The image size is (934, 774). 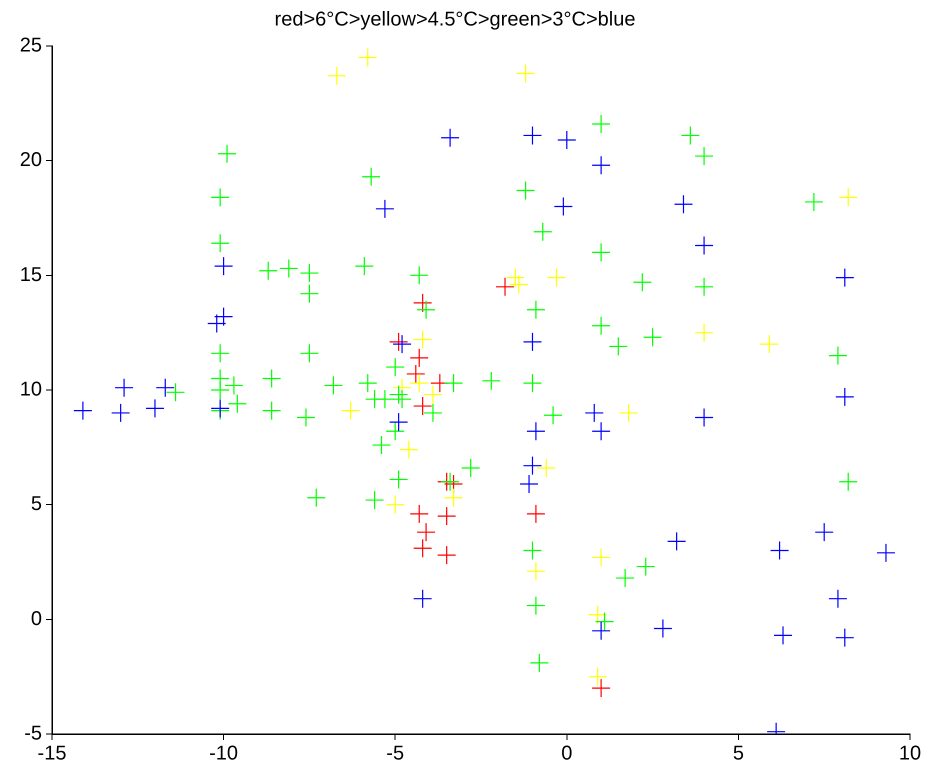 What do you see at coordinates (33, 733) in the screenshot?
I see `y-tick-label: -5` at bounding box center [33, 733].